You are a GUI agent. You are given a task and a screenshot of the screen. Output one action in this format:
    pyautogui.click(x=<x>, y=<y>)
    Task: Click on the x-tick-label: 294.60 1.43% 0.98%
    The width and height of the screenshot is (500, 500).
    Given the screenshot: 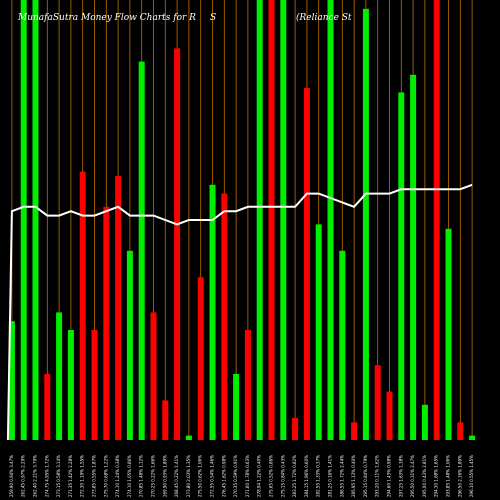 What is the action you would take?
    pyautogui.click(x=389, y=476)
    